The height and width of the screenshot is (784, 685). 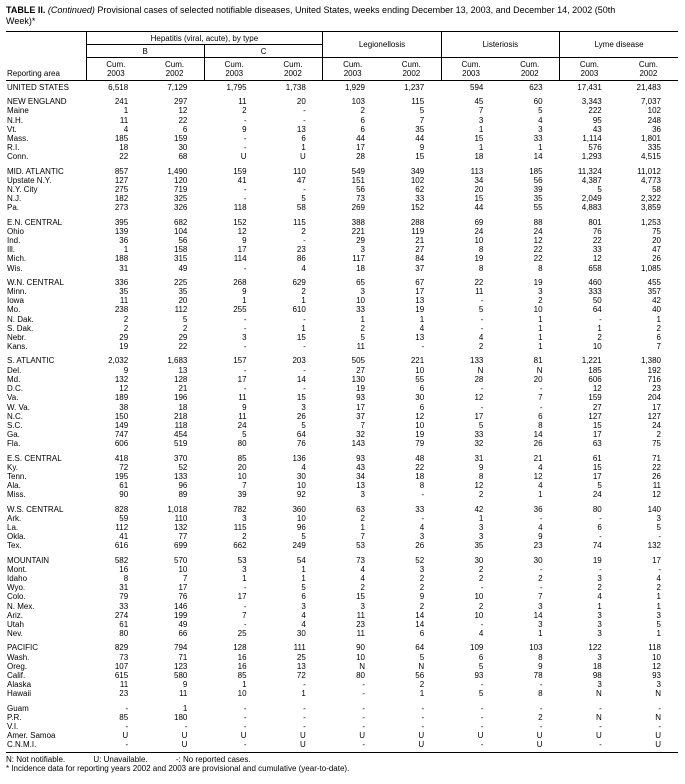 What do you see at coordinates (650, 361) in the screenshot?
I see `value-cell: 1,380` at bounding box center [650, 361].